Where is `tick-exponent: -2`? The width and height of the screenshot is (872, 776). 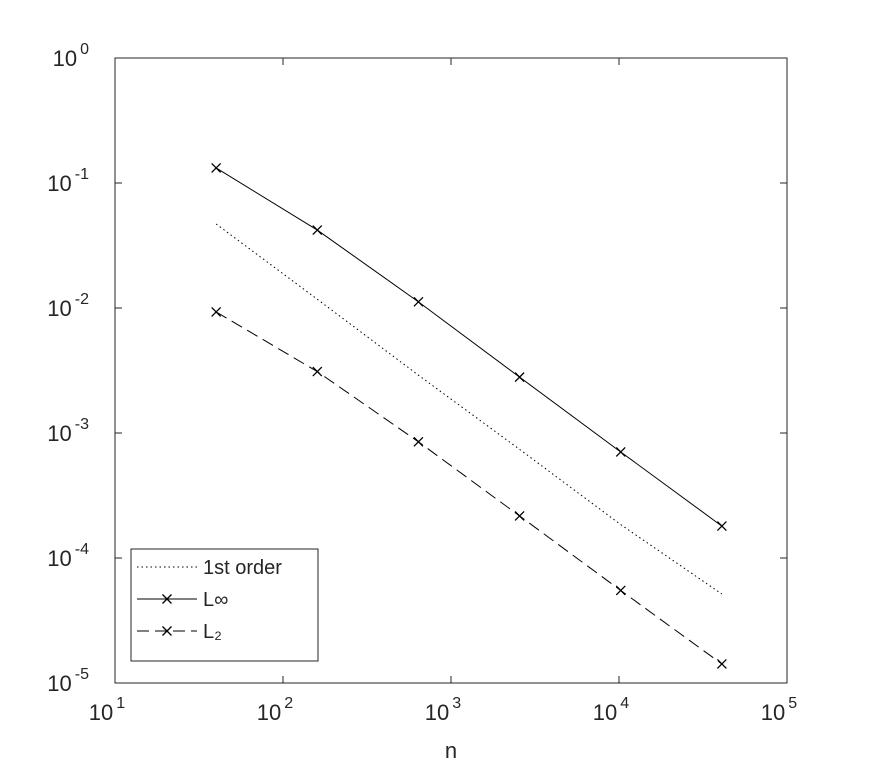
tick-exponent: -2 is located at coordinates (82, 299).